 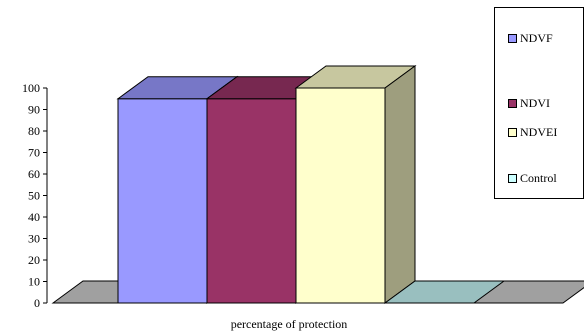 I want to click on y-tick-label: 70, so click(x=34, y=153).